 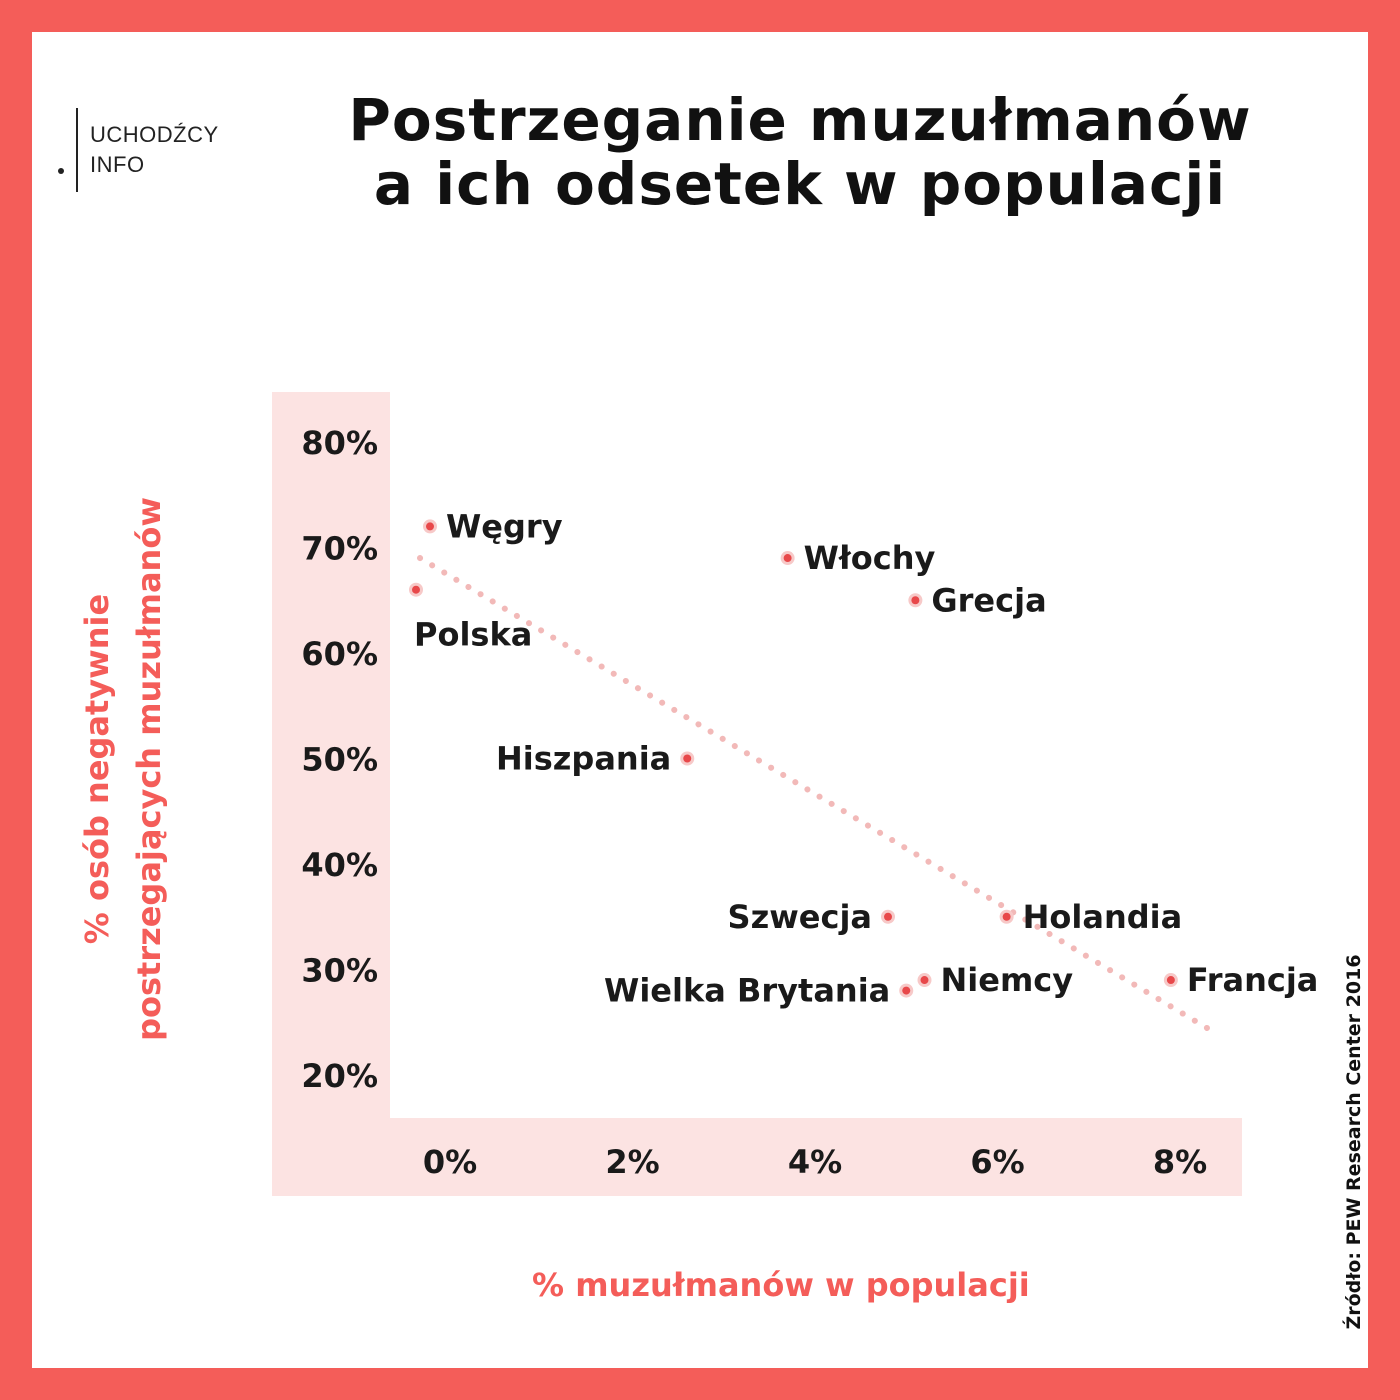 What do you see at coordinates (800, 184) in the screenshot?
I see `chart-title-line-2: a ich odsetek w populacji` at bounding box center [800, 184].